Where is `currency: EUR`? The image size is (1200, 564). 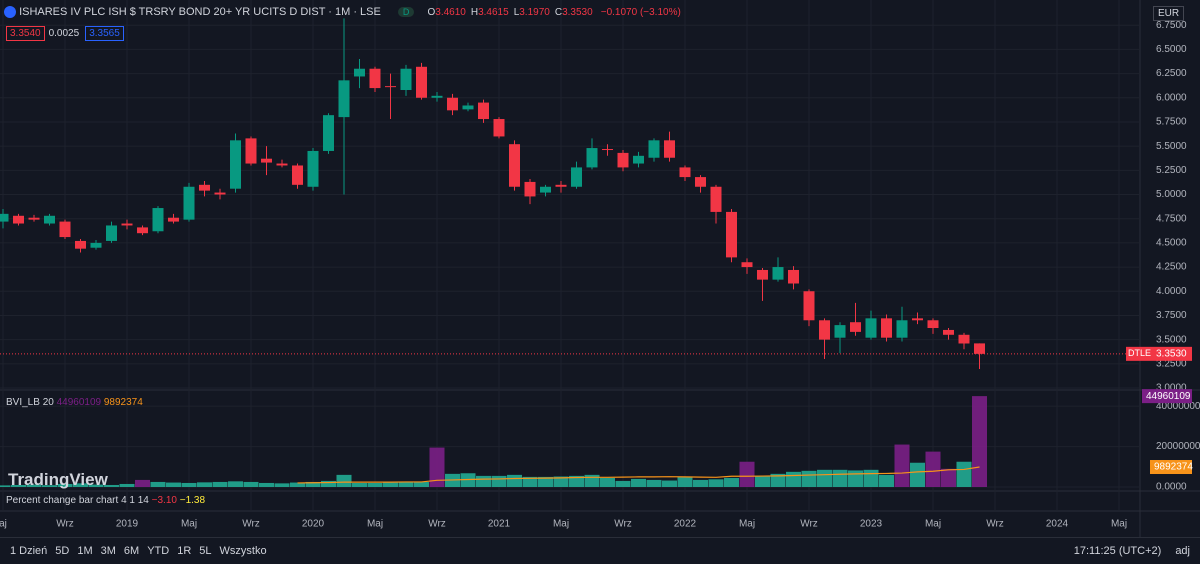
currency: EUR is located at coordinates (1169, 13).